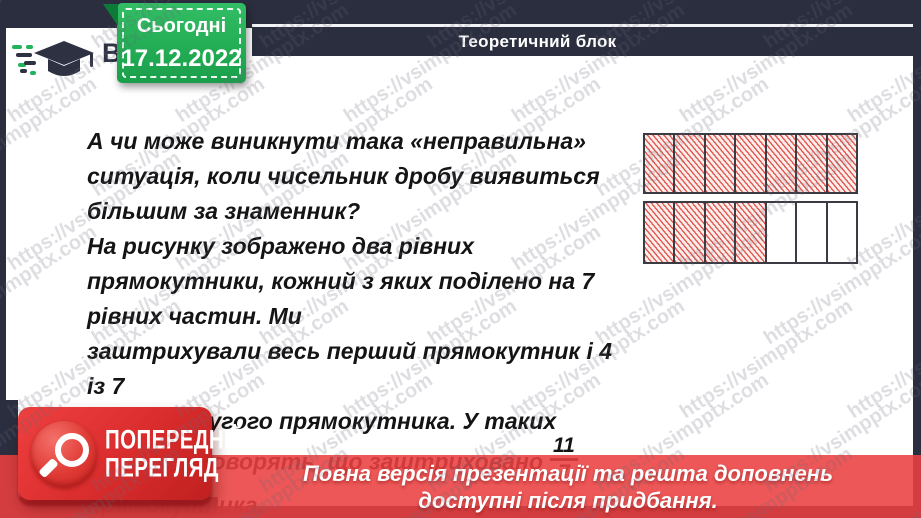 This screenshot has width=921, height=518. I want to click on text-line: ситуація, коли чисельник дробу виявиться, so click(343, 176).